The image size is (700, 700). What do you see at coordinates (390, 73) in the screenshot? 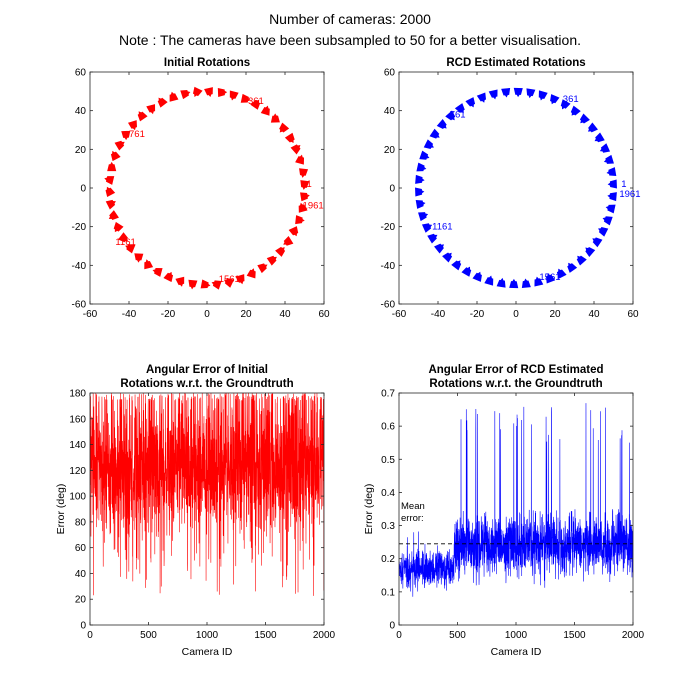
I see `y-tick-label: 60` at bounding box center [390, 73].